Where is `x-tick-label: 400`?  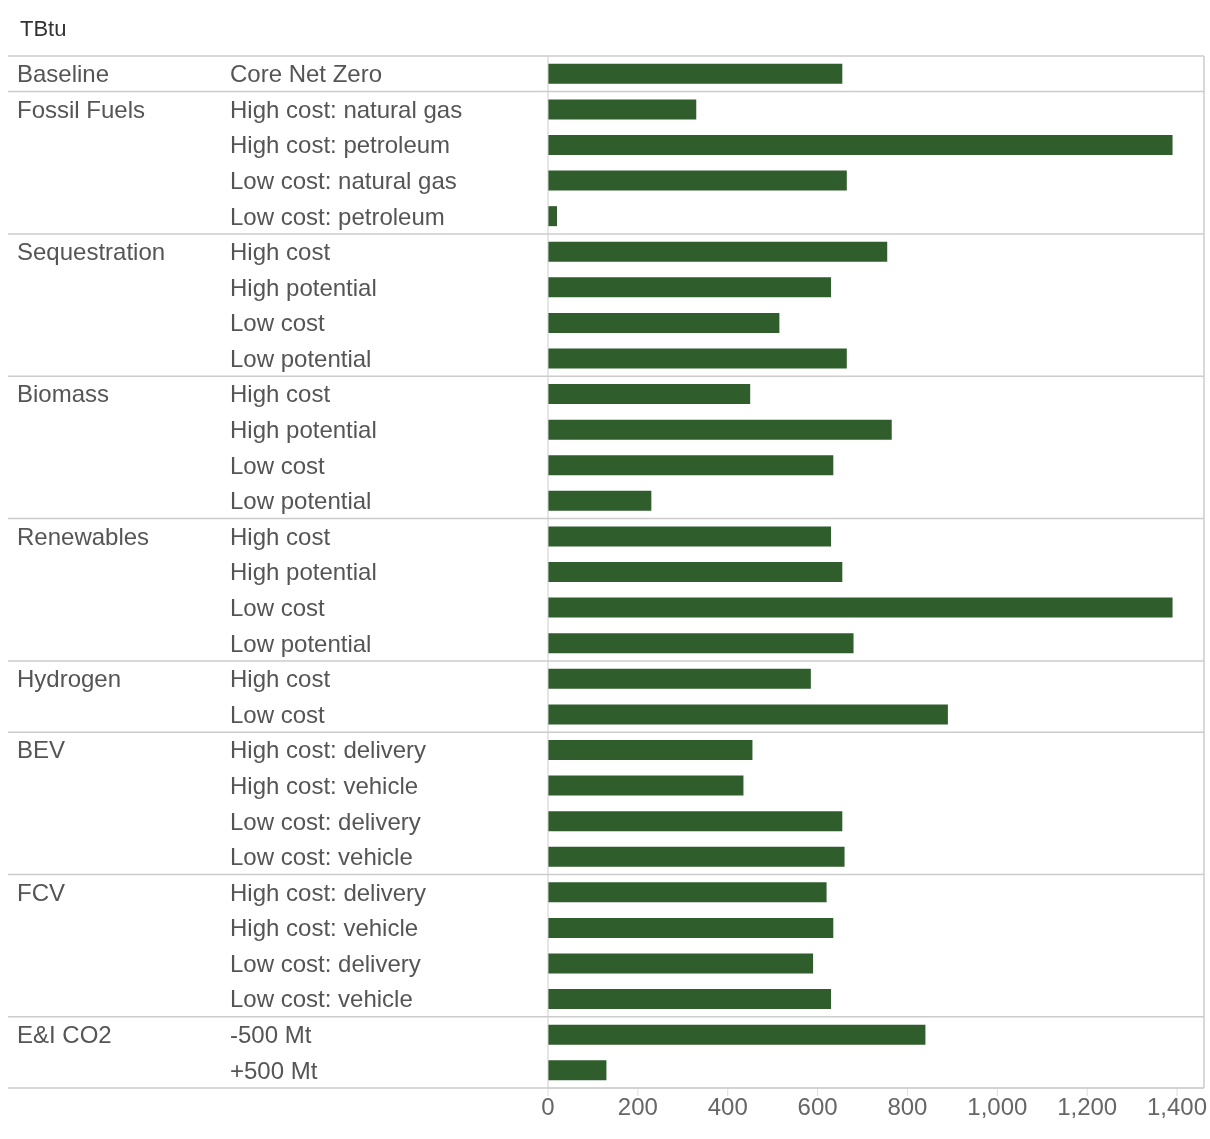
x-tick-label: 400 is located at coordinates (727, 1107).